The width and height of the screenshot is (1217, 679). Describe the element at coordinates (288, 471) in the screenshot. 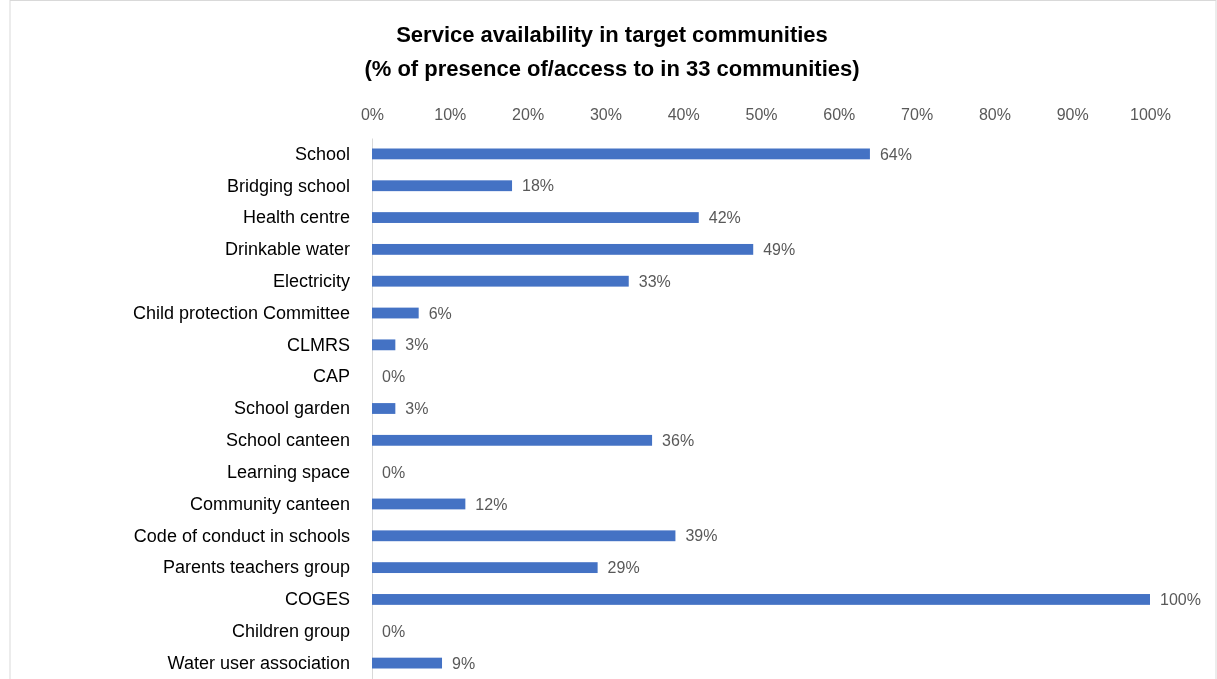

I see `y-tick-label: Learning space` at that location.